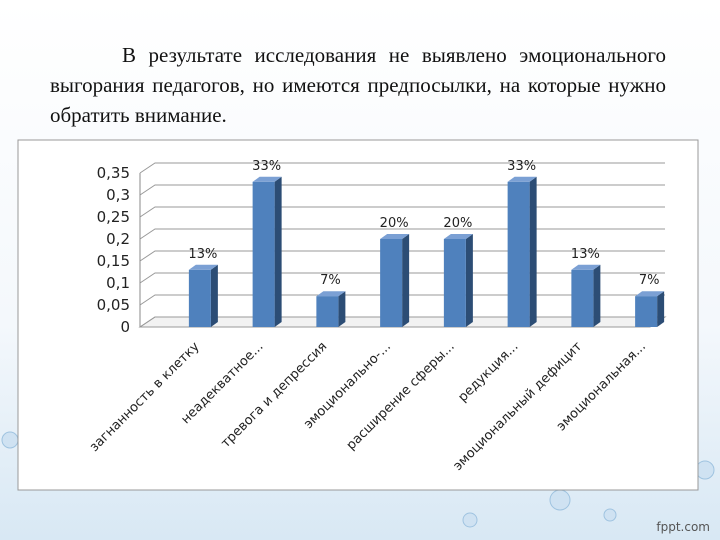  What do you see at coordinates (125, 327) in the screenshot?
I see `y-tick-label: 0` at bounding box center [125, 327].